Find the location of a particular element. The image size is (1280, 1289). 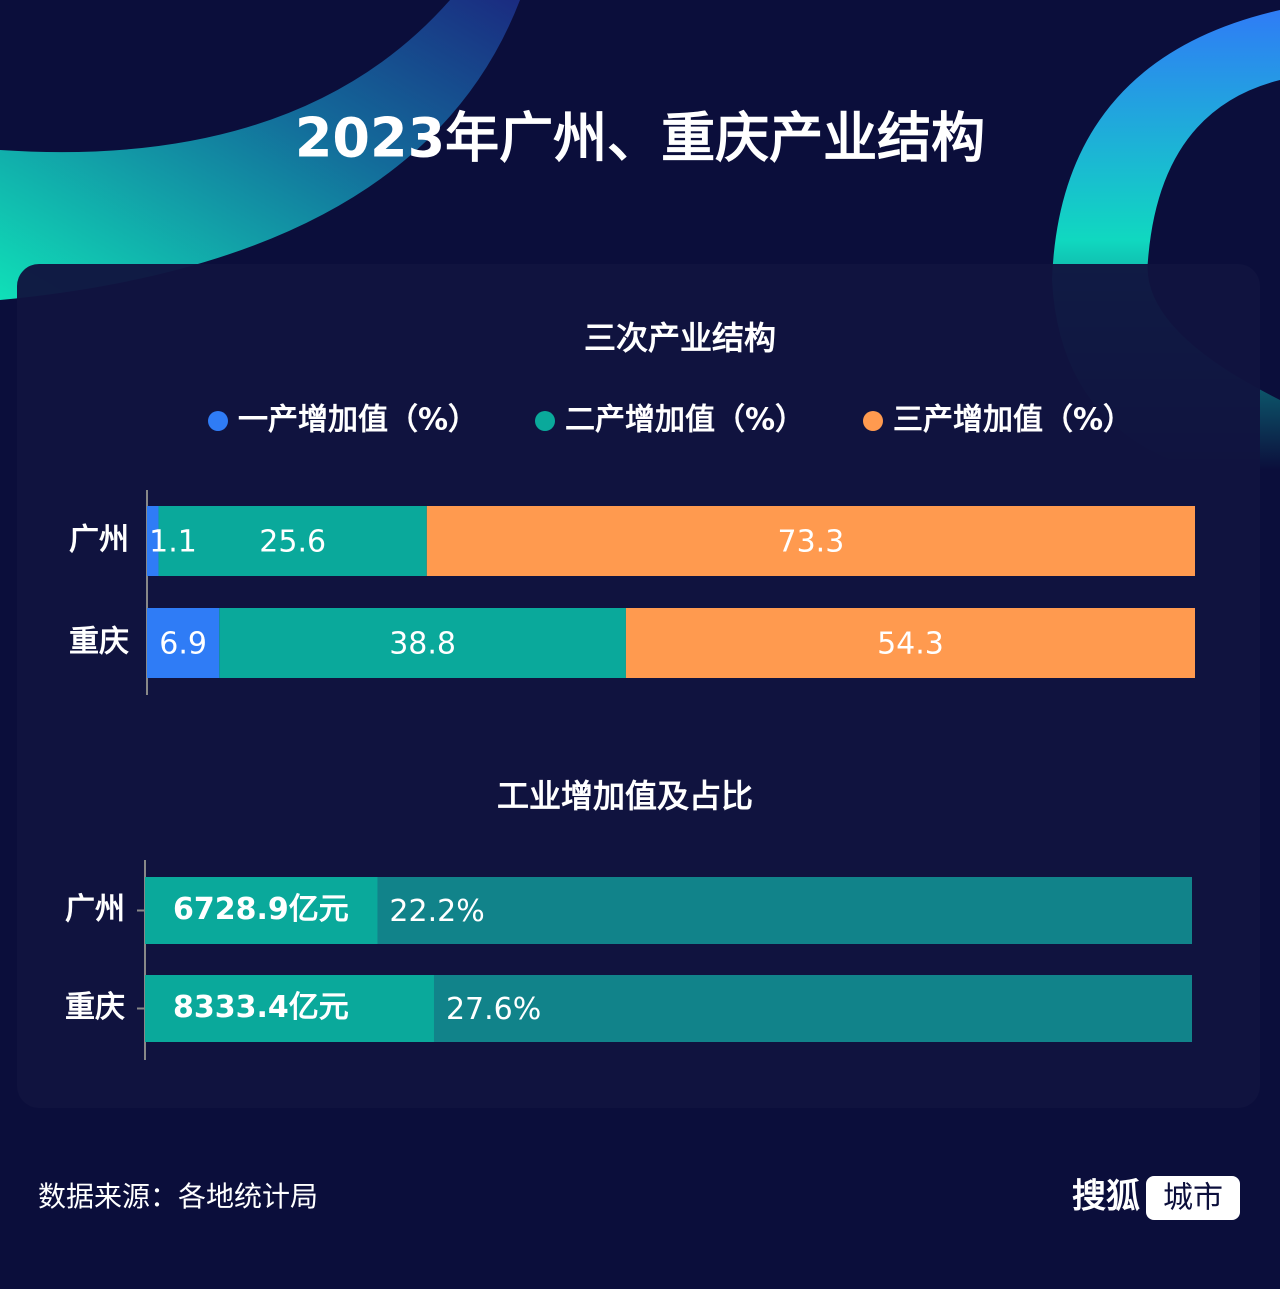

legend-label: 三产增加值（%） is located at coordinates (1013, 420).